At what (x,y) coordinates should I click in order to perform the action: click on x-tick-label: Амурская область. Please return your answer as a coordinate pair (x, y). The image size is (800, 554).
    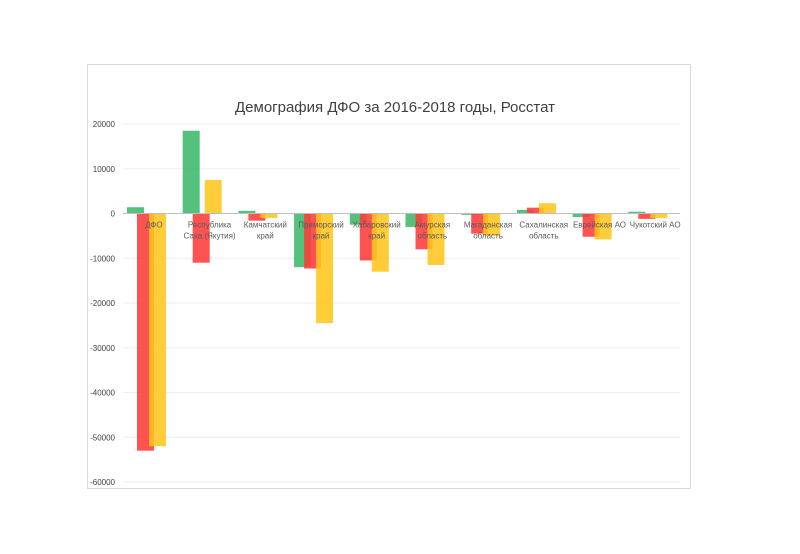
    Looking at the image, I should click on (432, 231).